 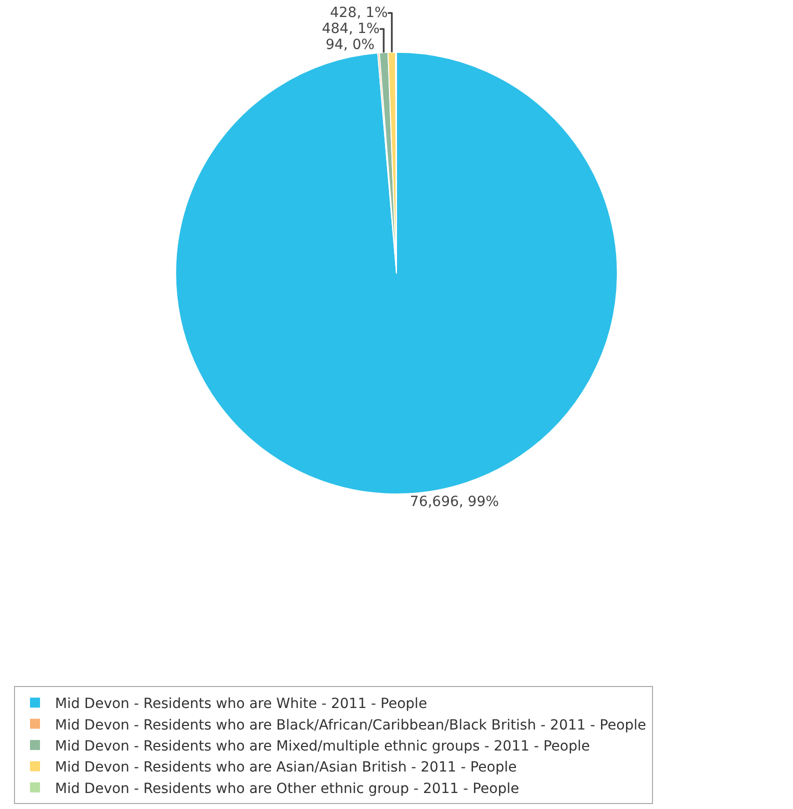 I want to click on legend-label: Mid Devon - Residents who are Black/African/Caribbean/Black British - 2011 - People, so click(x=350, y=725).